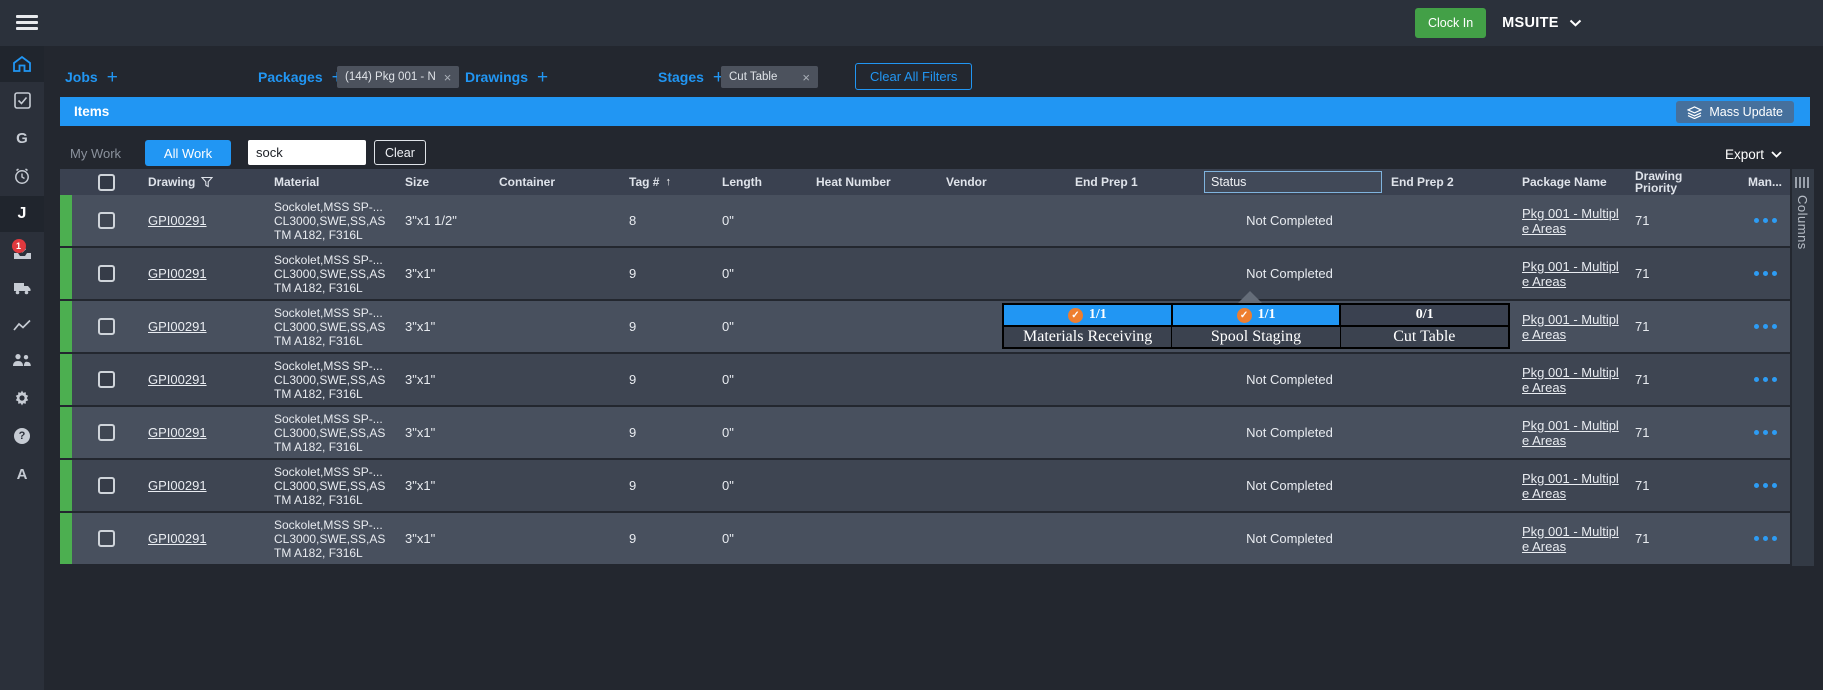  I want to click on columns-panel-tab: Columns, so click(1803, 367).